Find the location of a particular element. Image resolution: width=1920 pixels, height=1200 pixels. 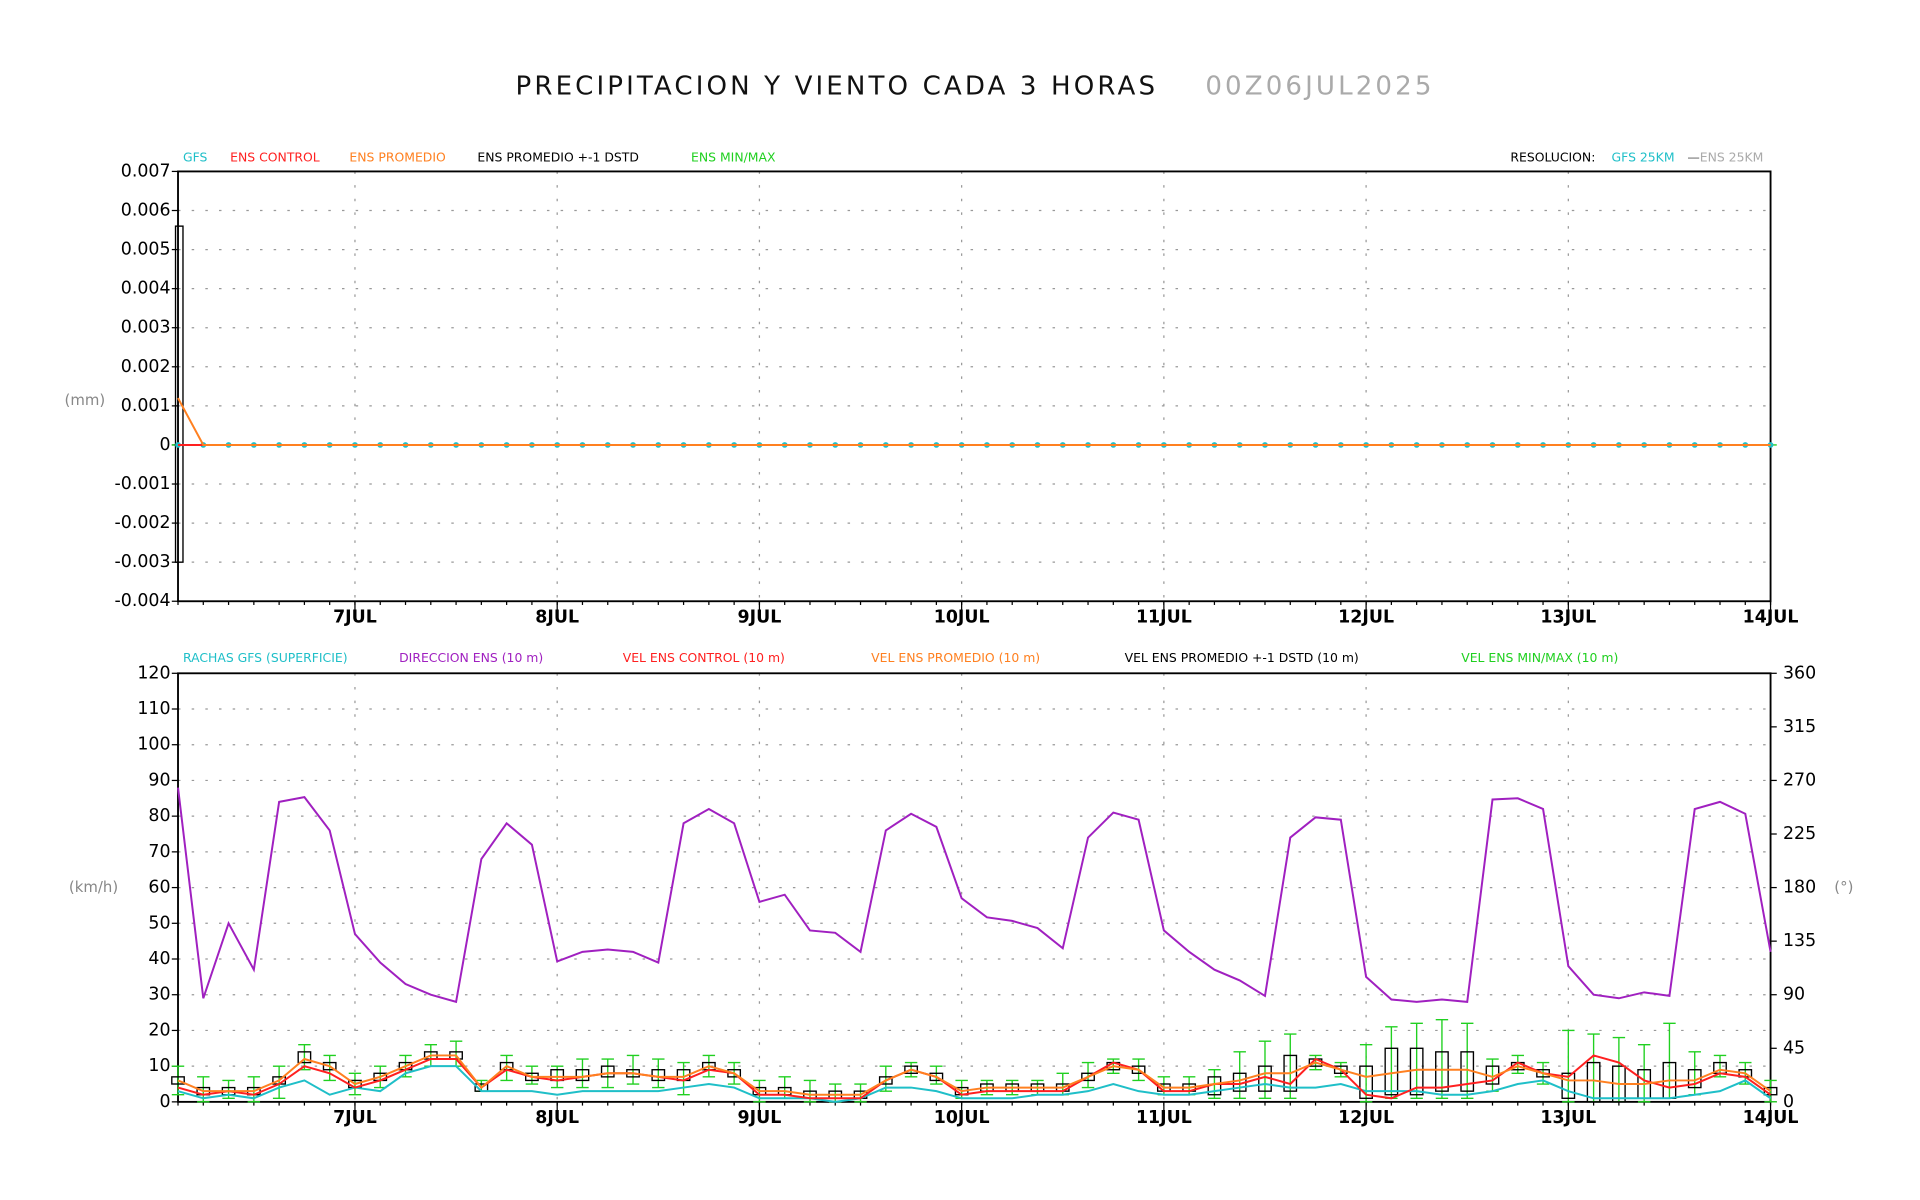

resolution-label: RESOLUCION: is located at coordinates (1552, 156).